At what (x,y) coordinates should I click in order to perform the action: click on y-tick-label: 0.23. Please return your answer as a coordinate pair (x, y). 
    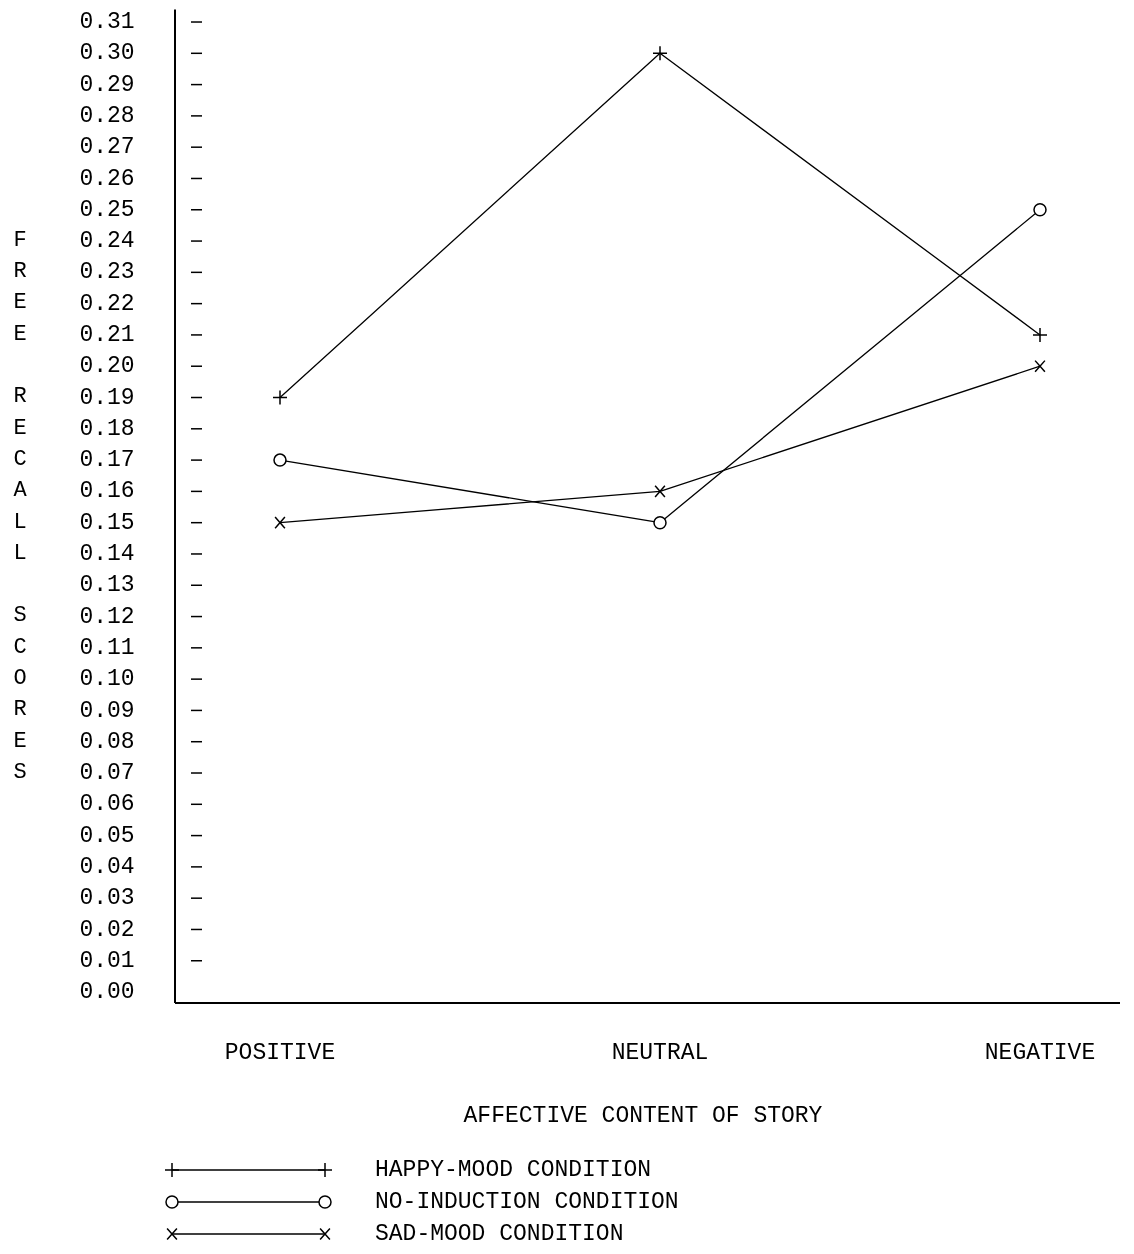
    Looking at the image, I should click on (107, 272).